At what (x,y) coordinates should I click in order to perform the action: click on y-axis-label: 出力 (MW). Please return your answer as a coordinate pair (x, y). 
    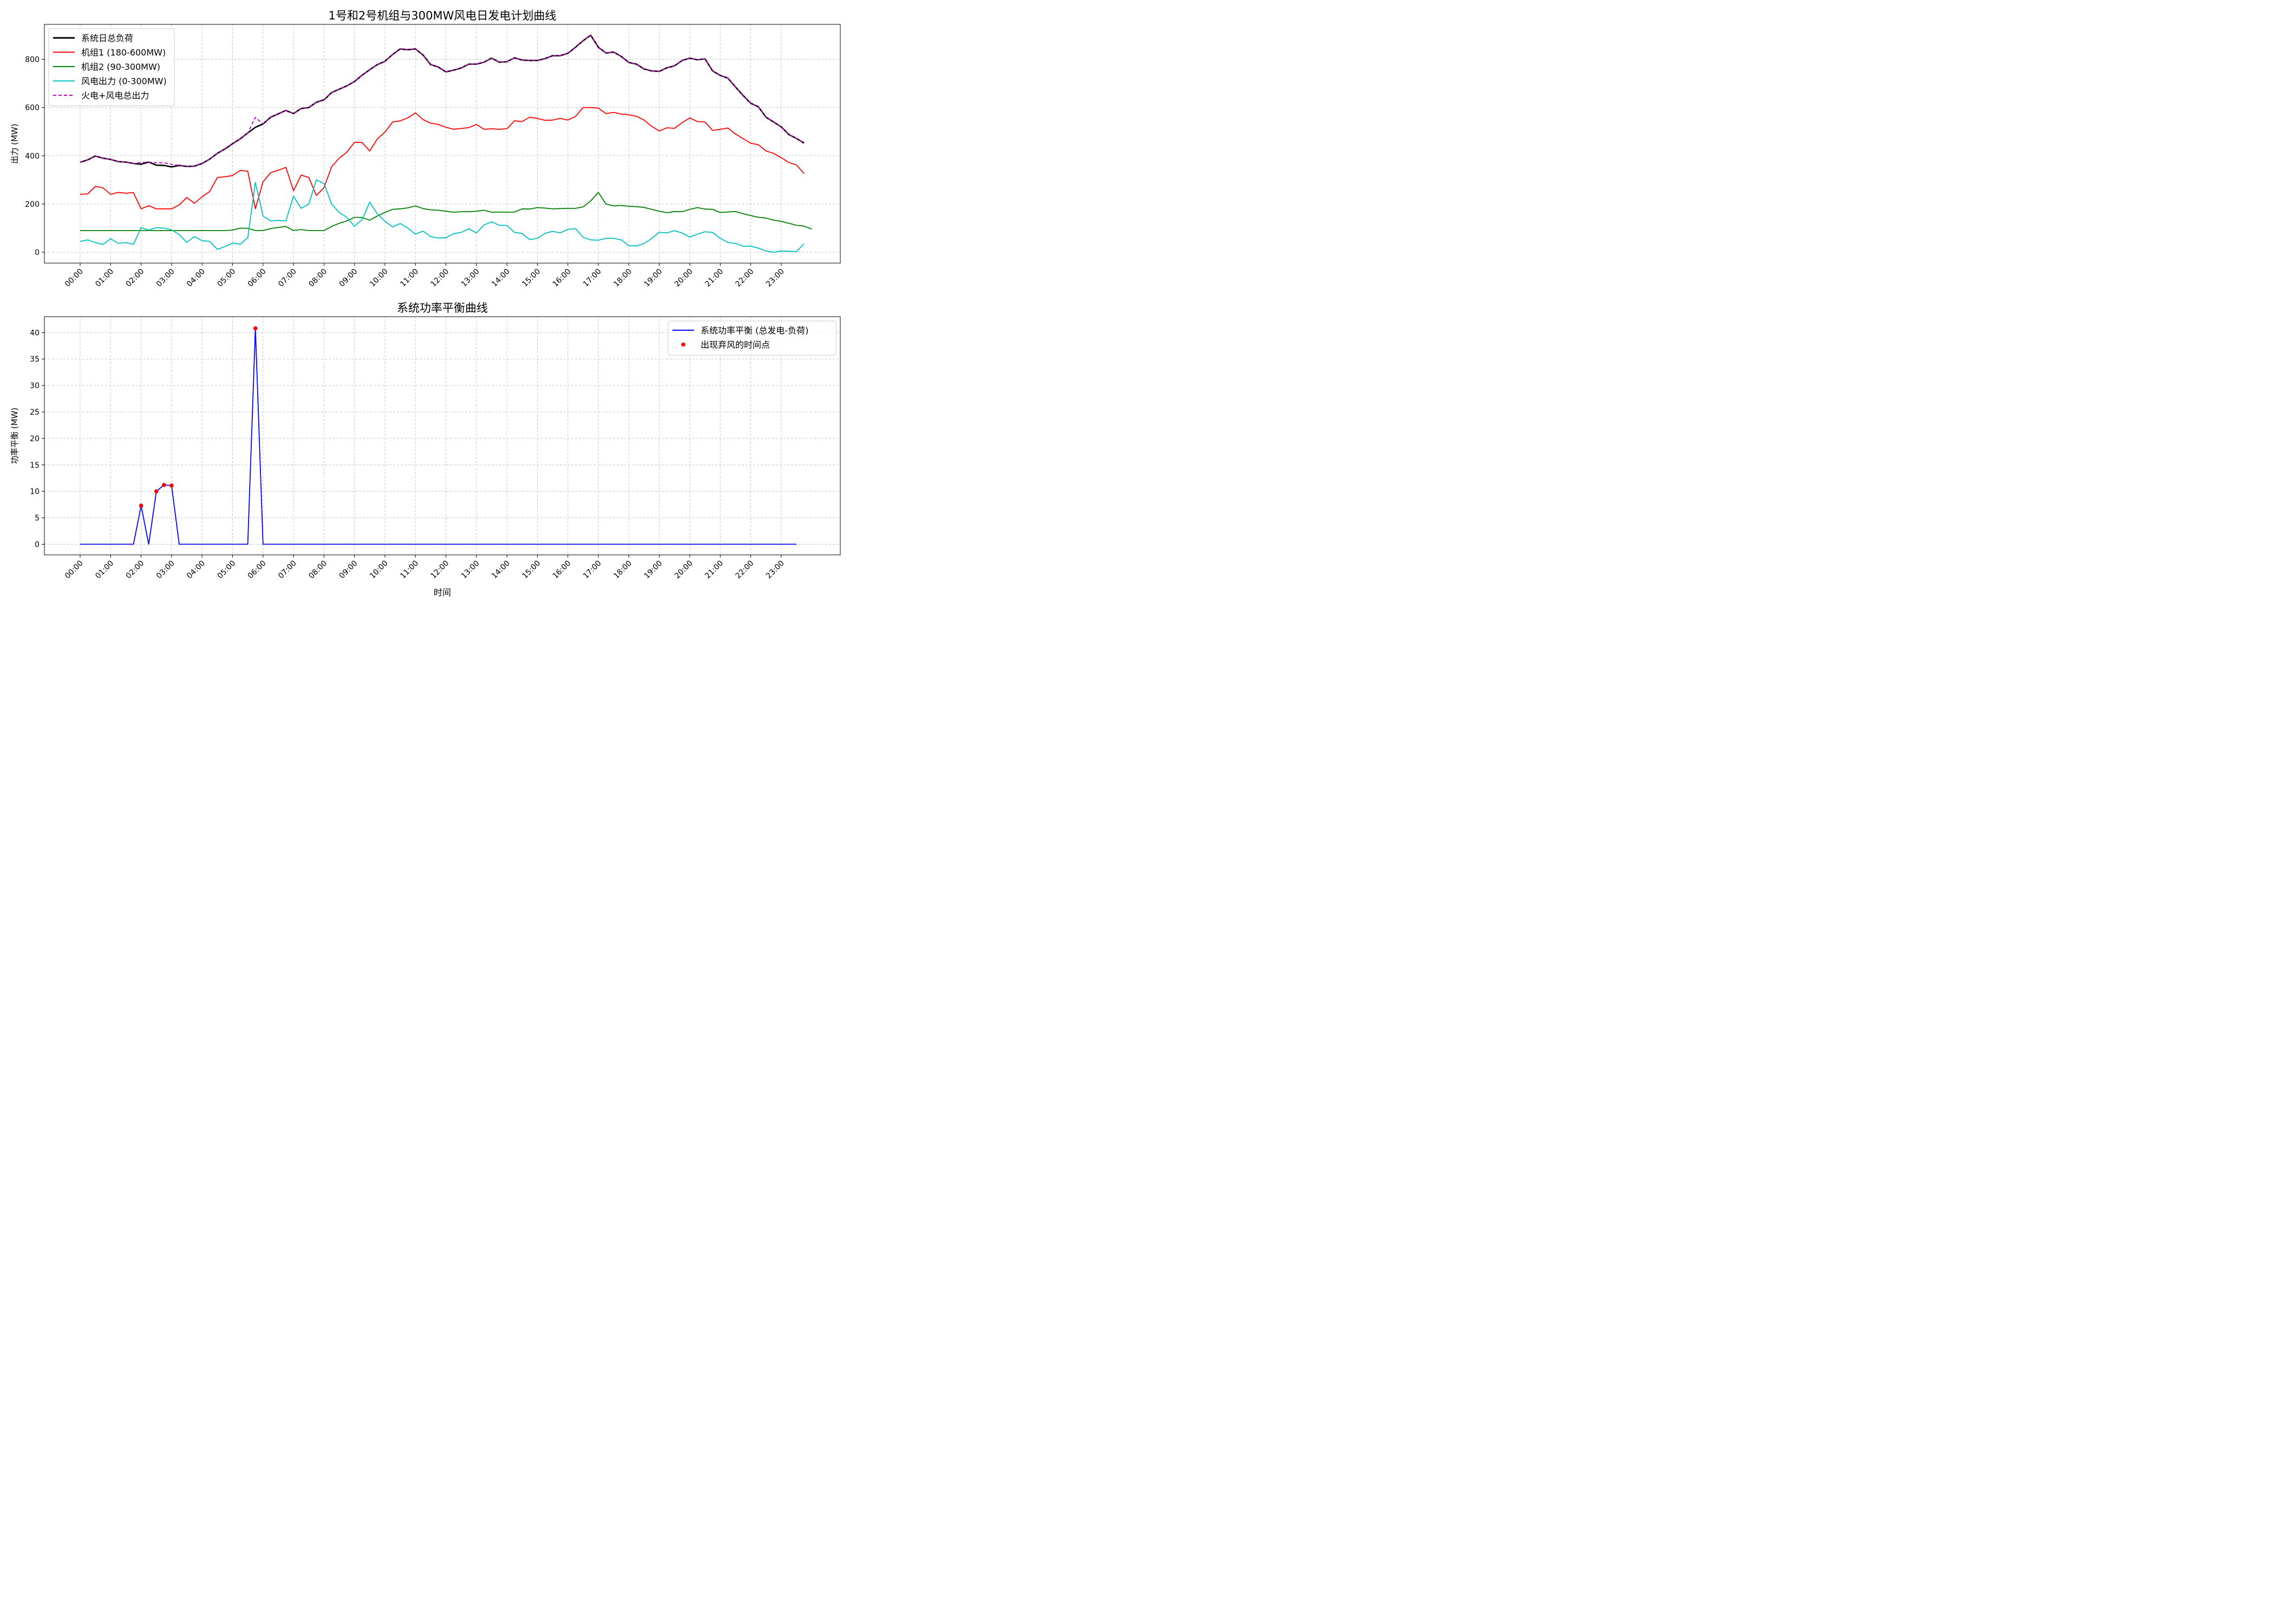
    Looking at the image, I should click on (15, 143).